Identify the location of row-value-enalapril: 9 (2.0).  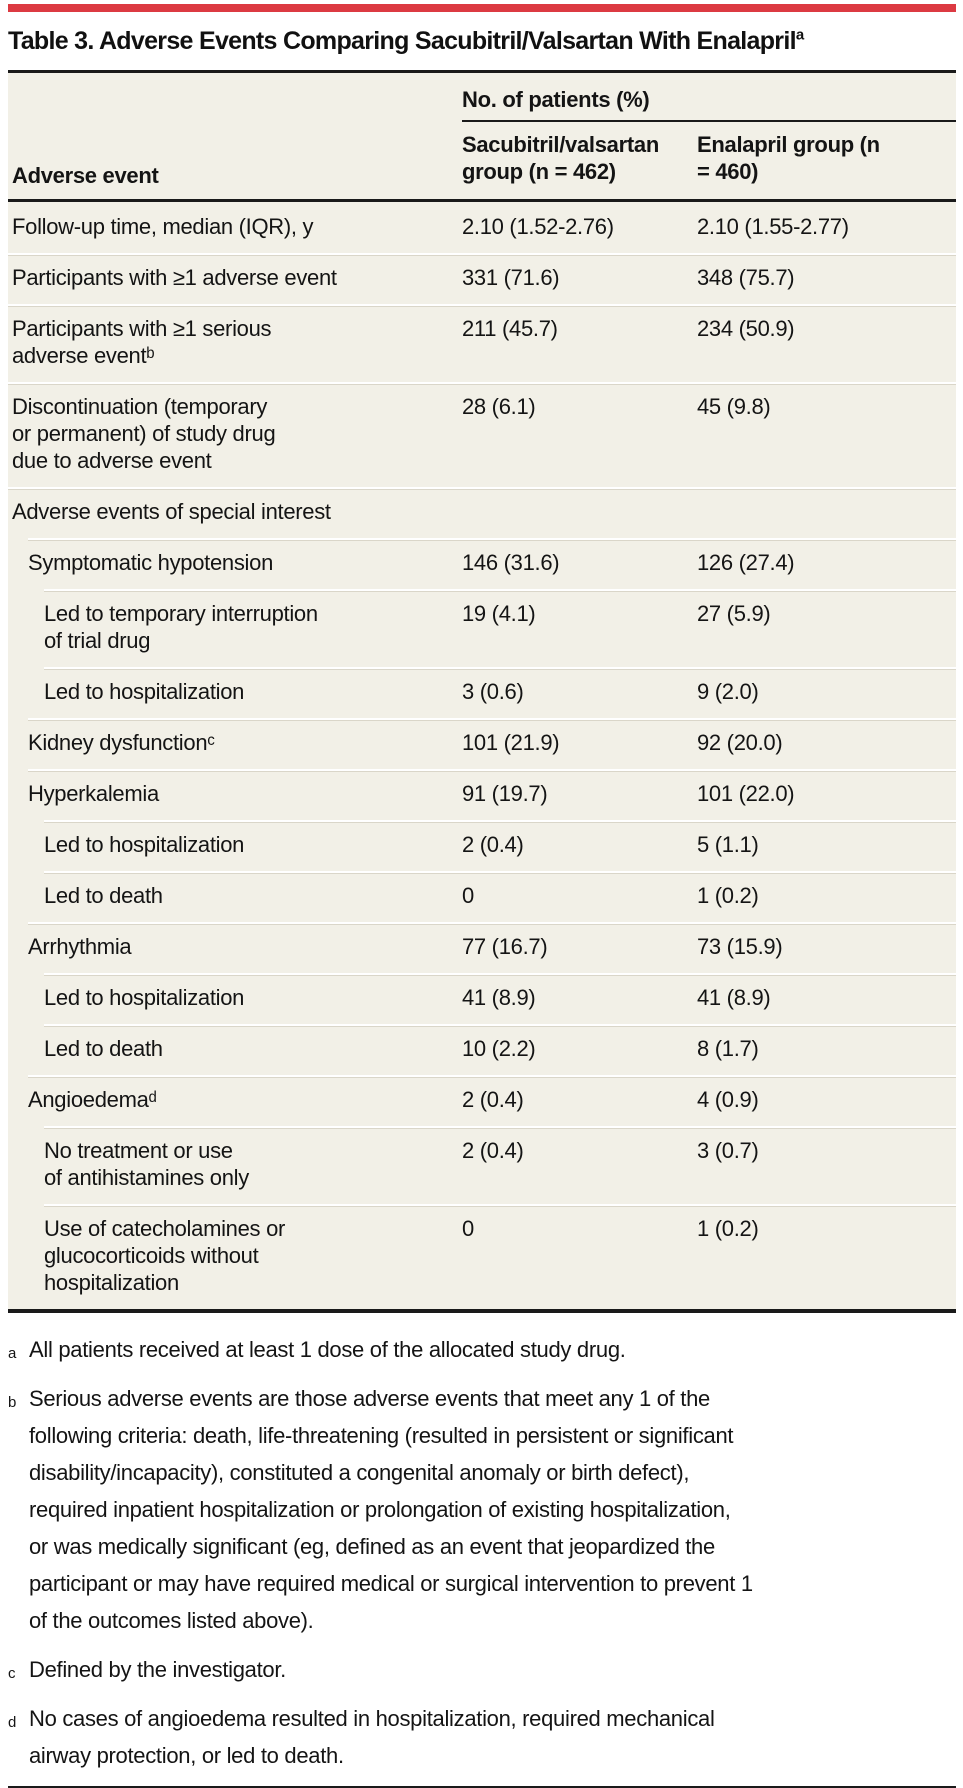
(728, 691).